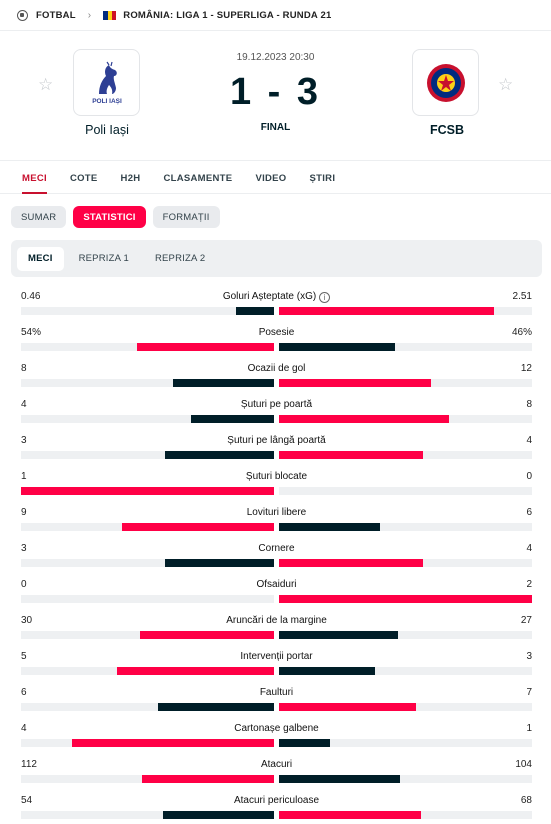 The height and width of the screenshot is (824, 551). Describe the element at coordinates (526, 368) in the screenshot. I see `stat-away-value: 12` at that location.